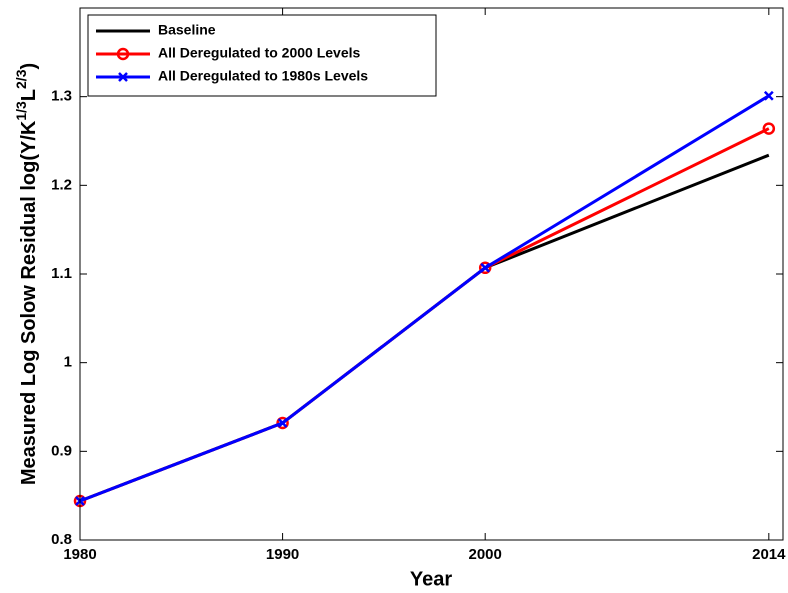  I want to click on y-tick-label: 1.3, so click(61, 96).